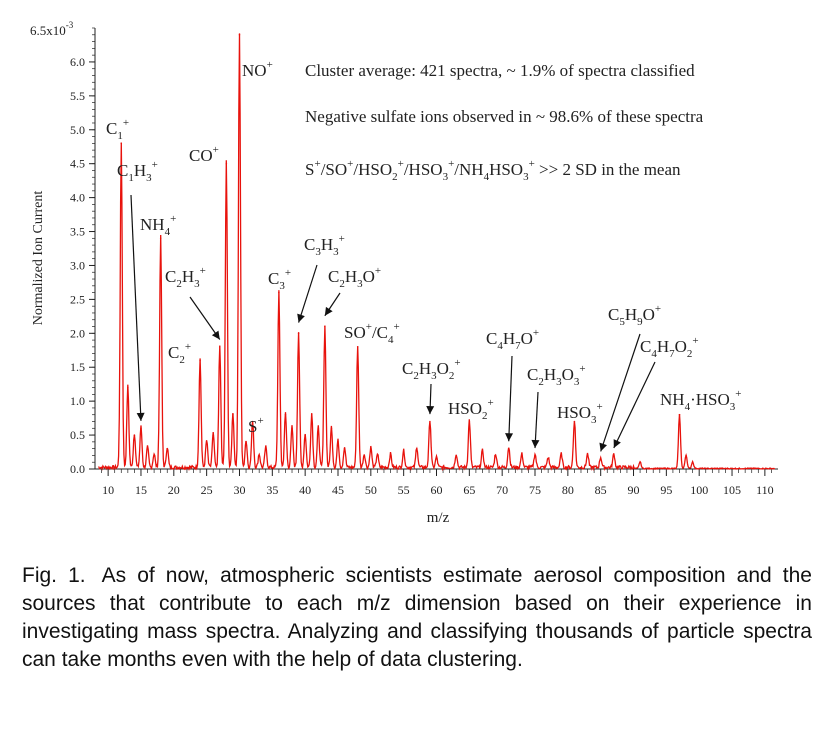 Image resolution: width=834 pixels, height=729 pixels. I want to click on y-tick-label: 1.0, so click(77, 401).